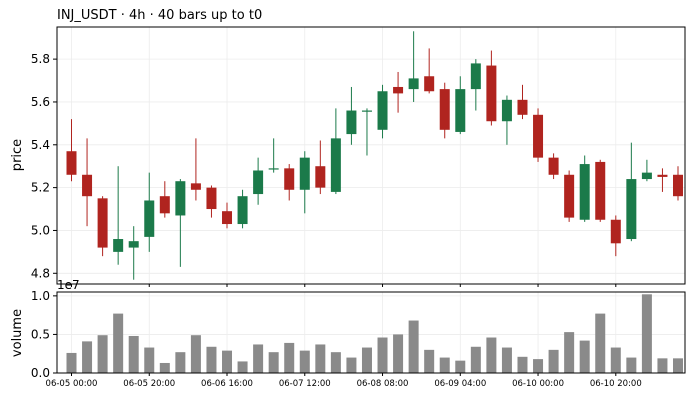 The width and height of the screenshot is (693, 400). Describe the element at coordinates (40, 296) in the screenshot. I see `volume-y-tick-label: 1.0` at that location.